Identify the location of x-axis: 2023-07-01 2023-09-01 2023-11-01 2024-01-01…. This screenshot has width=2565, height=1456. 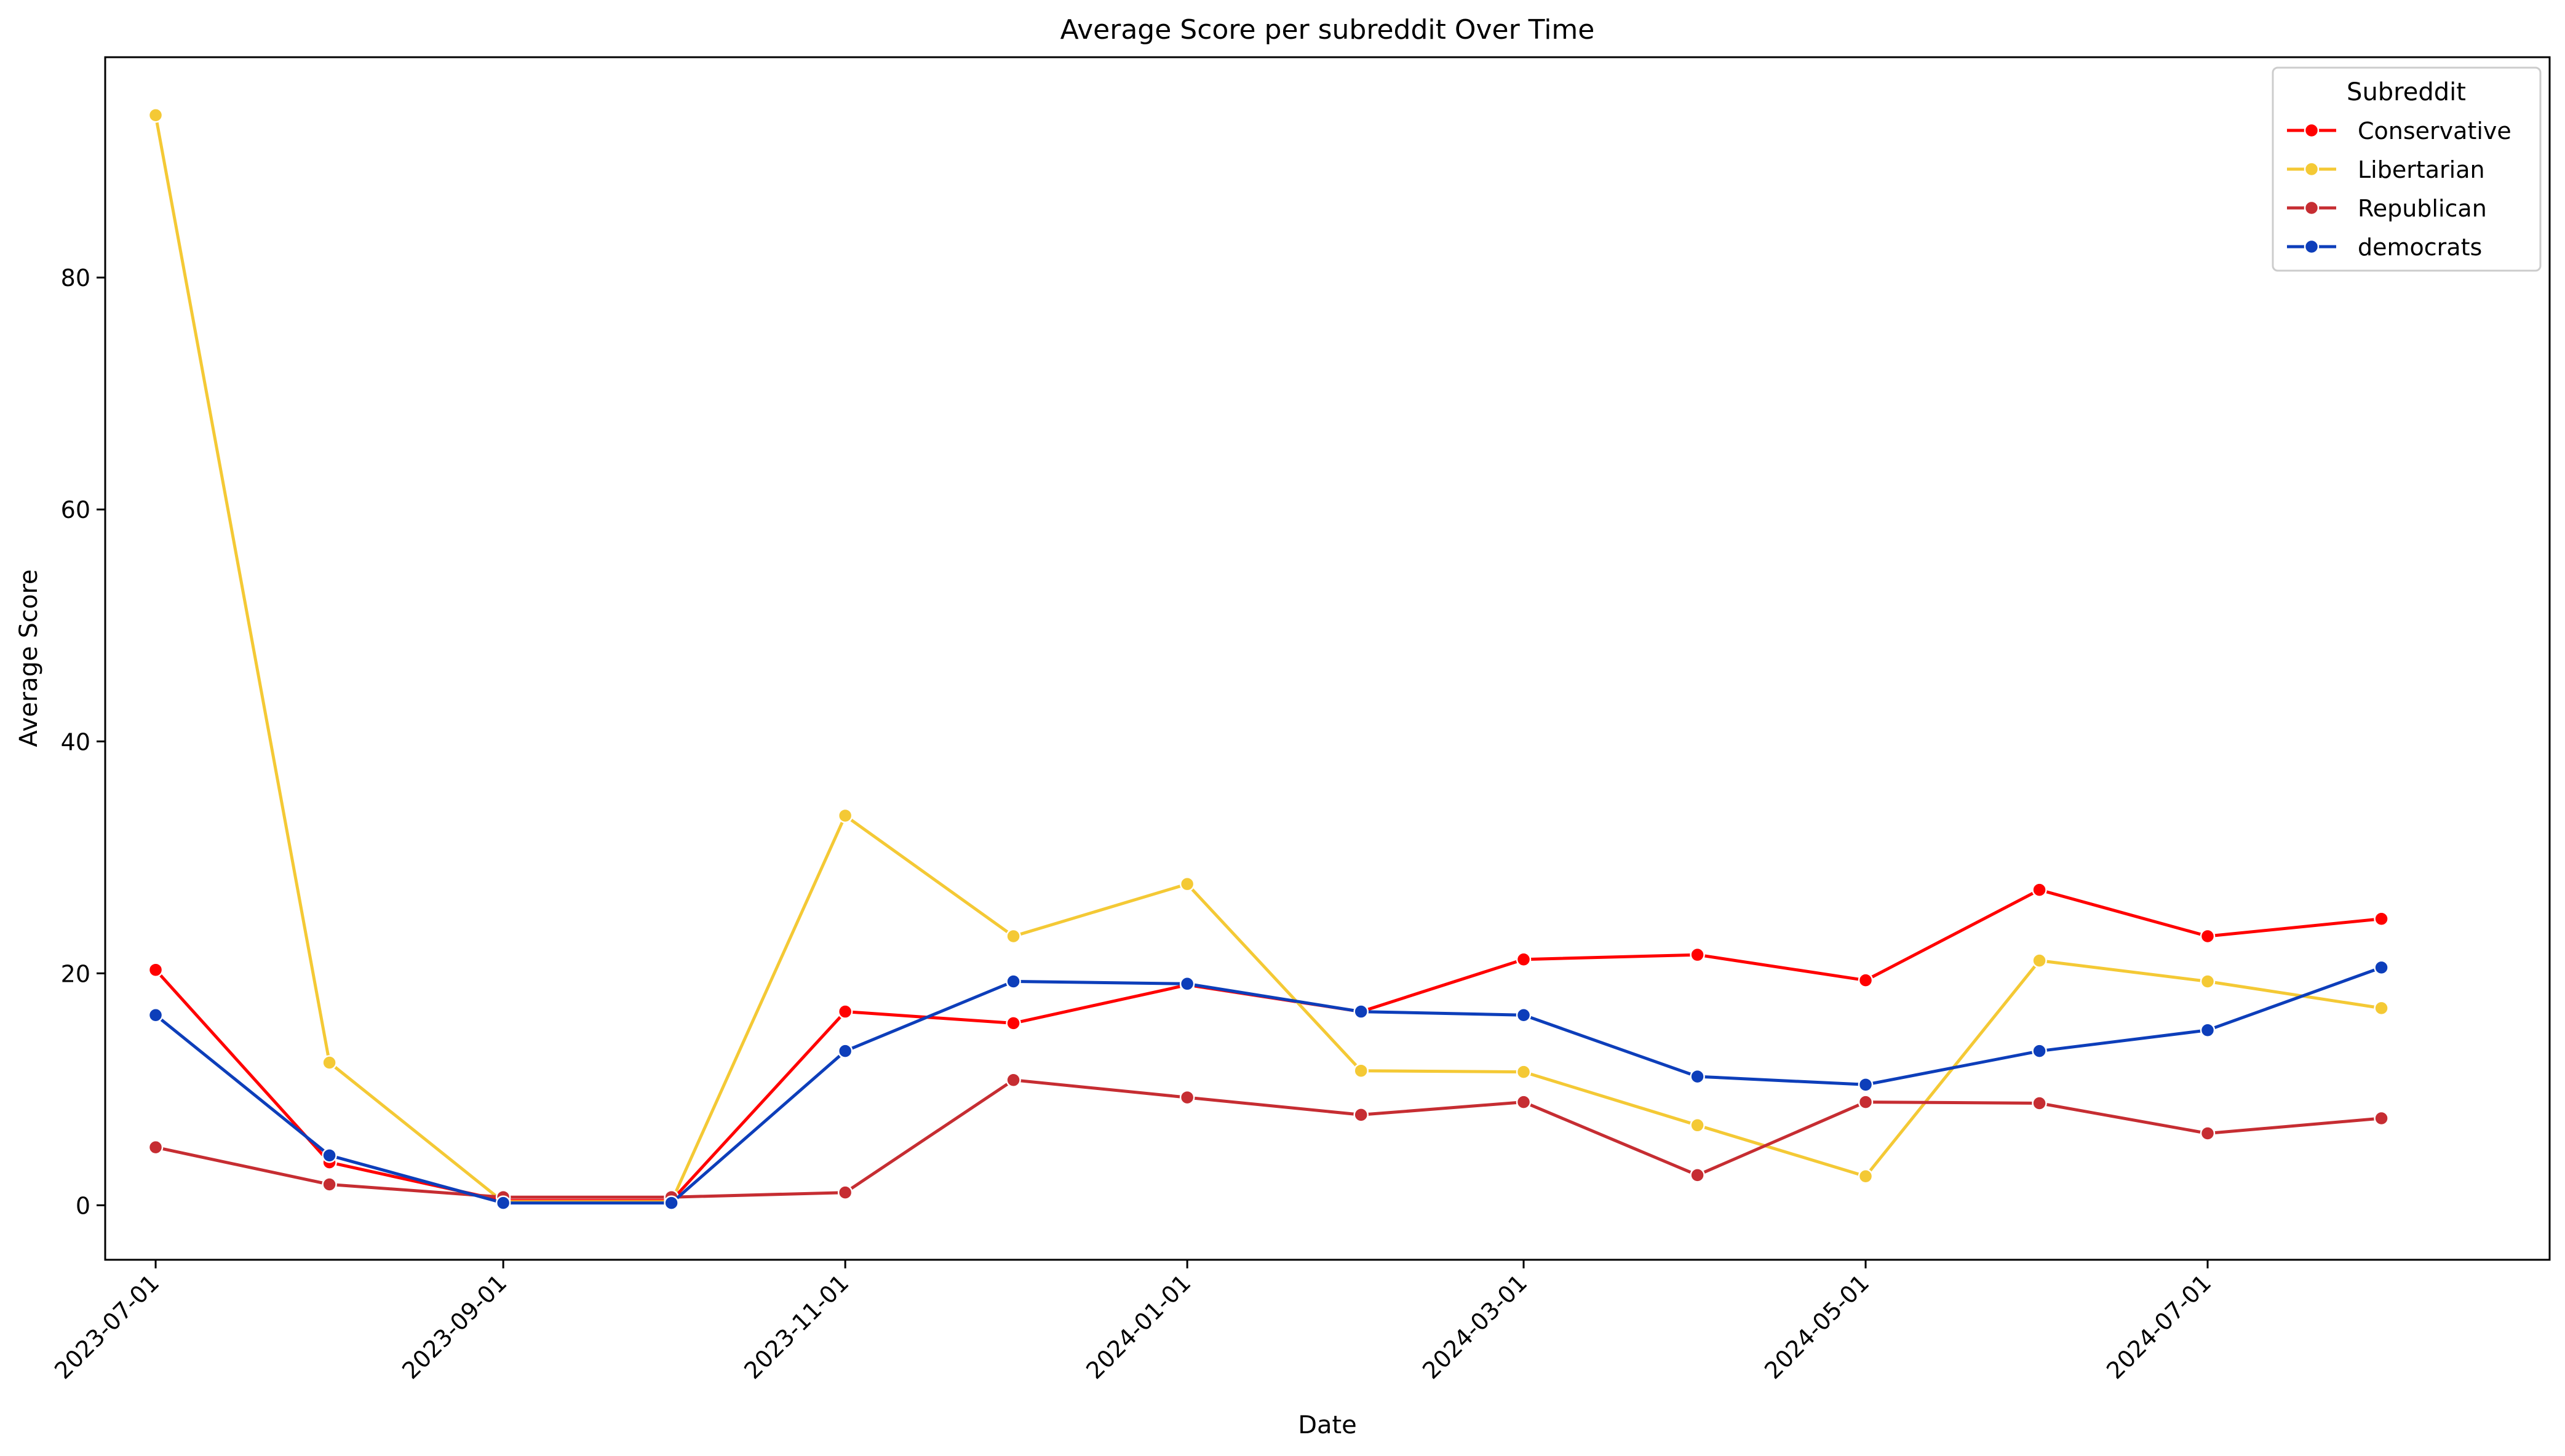
(1132, 1322).